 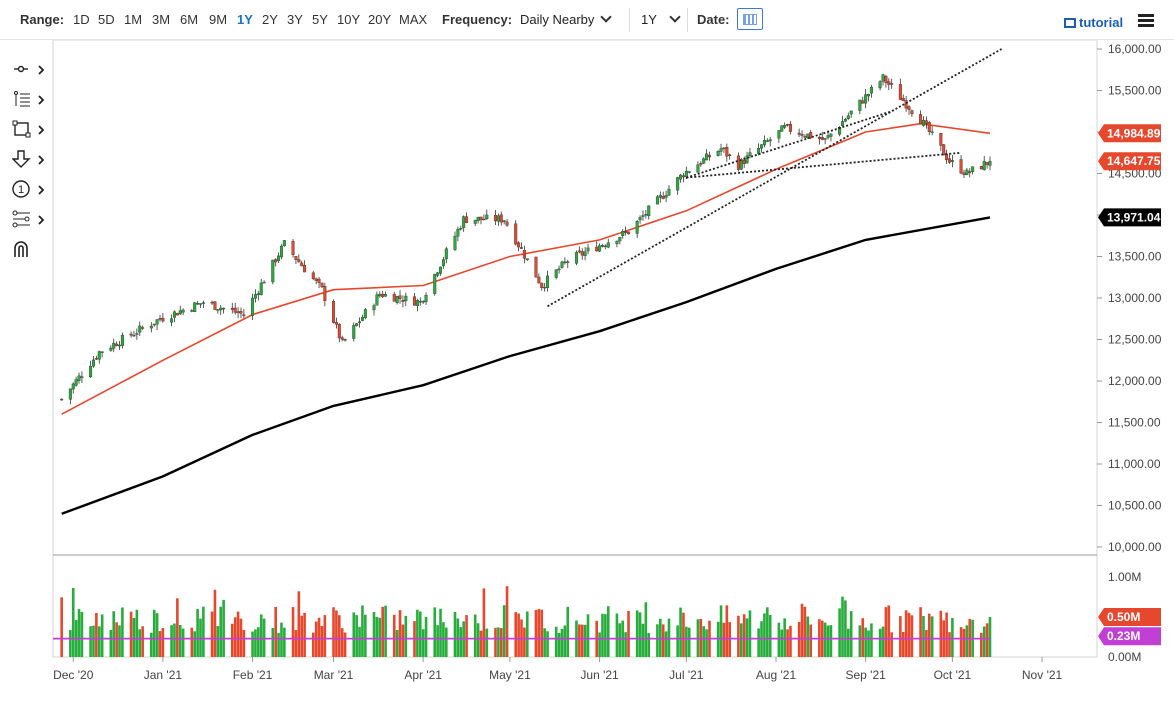 What do you see at coordinates (776, 675) in the screenshot?
I see `x-tick-label: Aug '21` at bounding box center [776, 675].